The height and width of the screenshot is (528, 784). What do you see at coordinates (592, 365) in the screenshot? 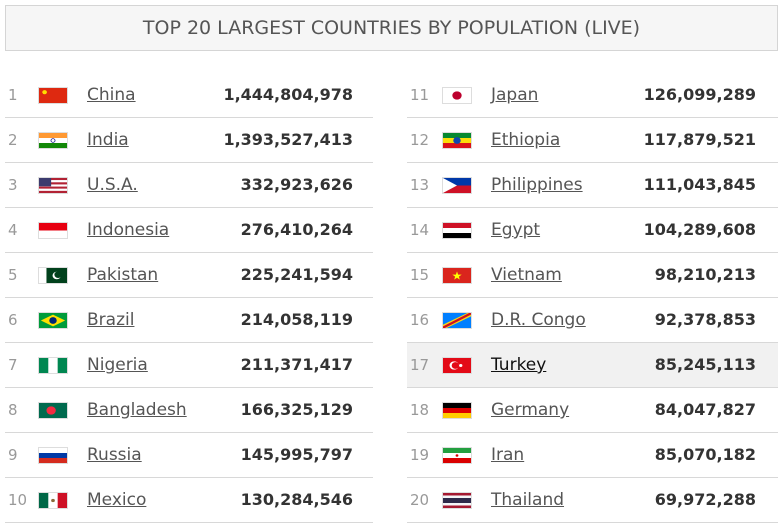
I see `table-row: 17 Turkey 85,245,113` at bounding box center [592, 365].